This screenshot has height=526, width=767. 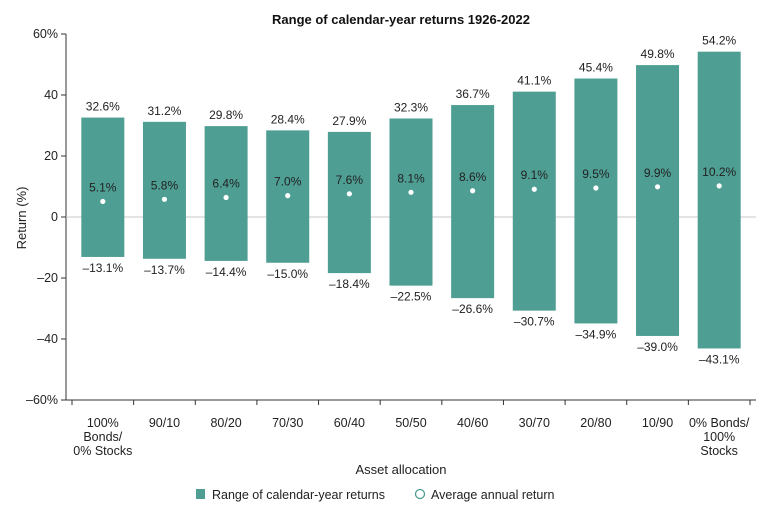 What do you see at coordinates (719, 451) in the screenshot?
I see `x-tick-label: Stocks` at bounding box center [719, 451].